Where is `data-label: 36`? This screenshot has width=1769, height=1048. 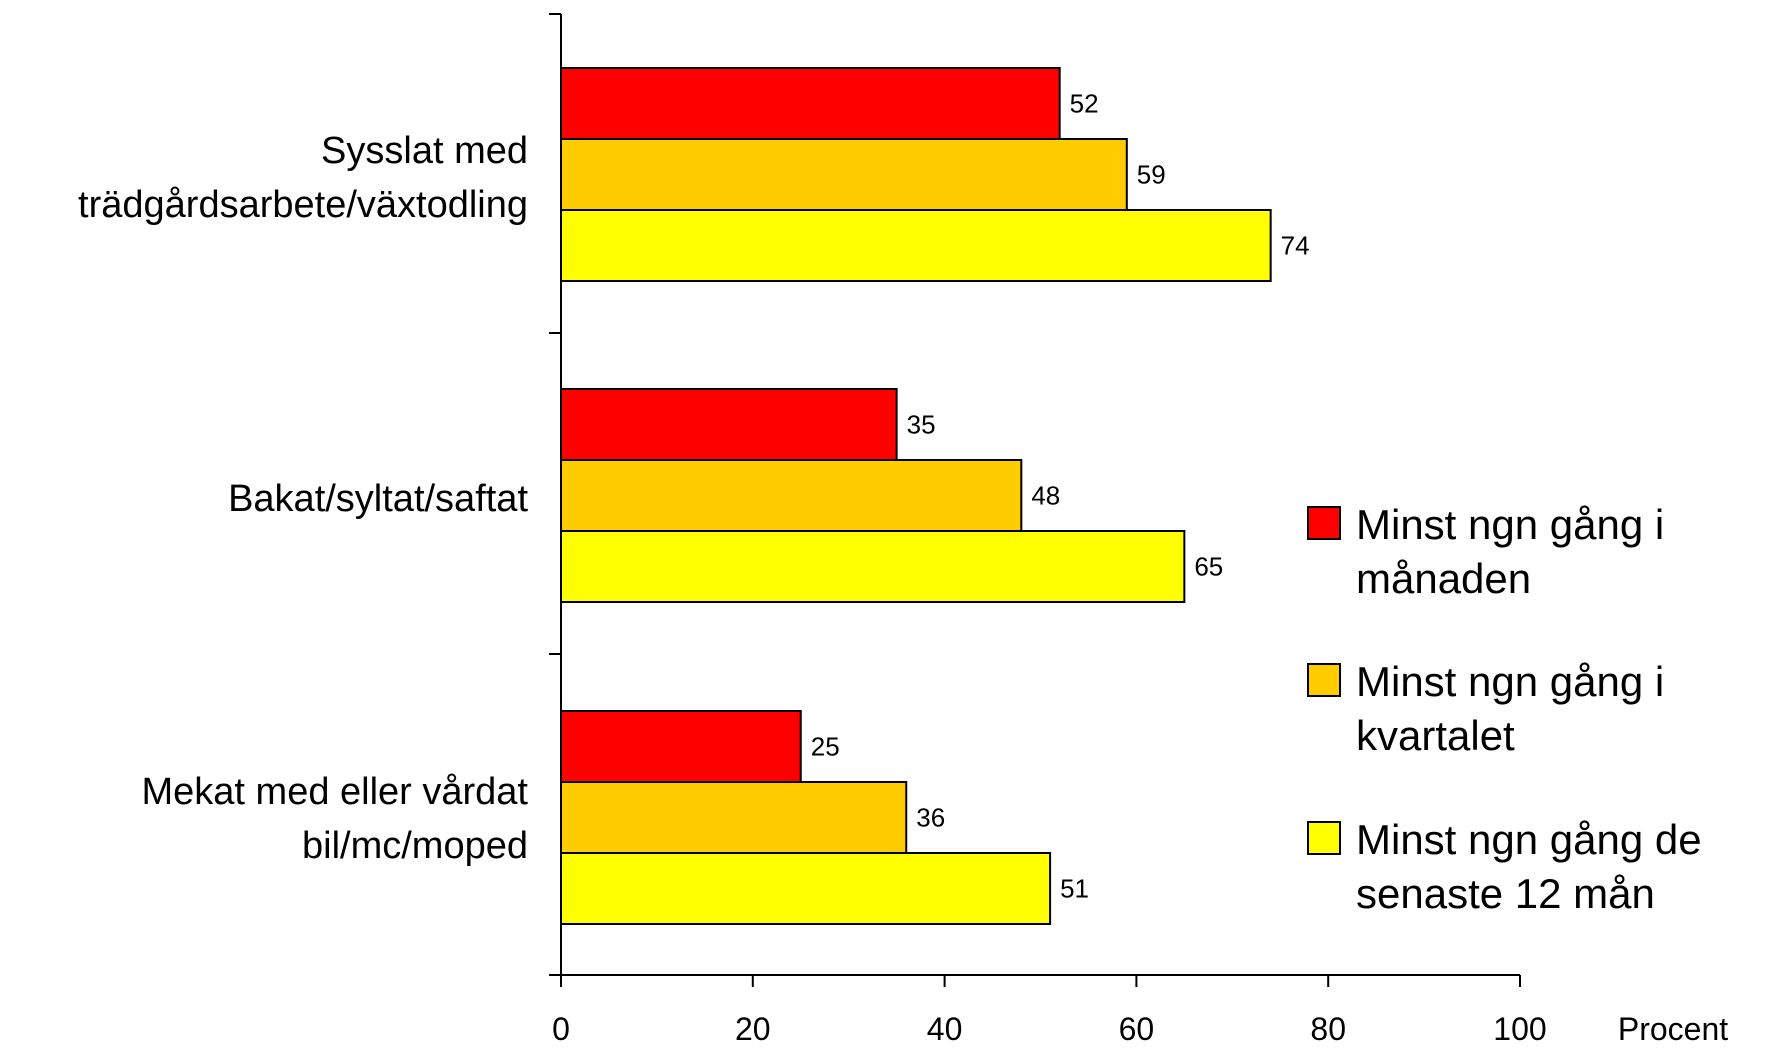 data-label: 36 is located at coordinates (930, 818).